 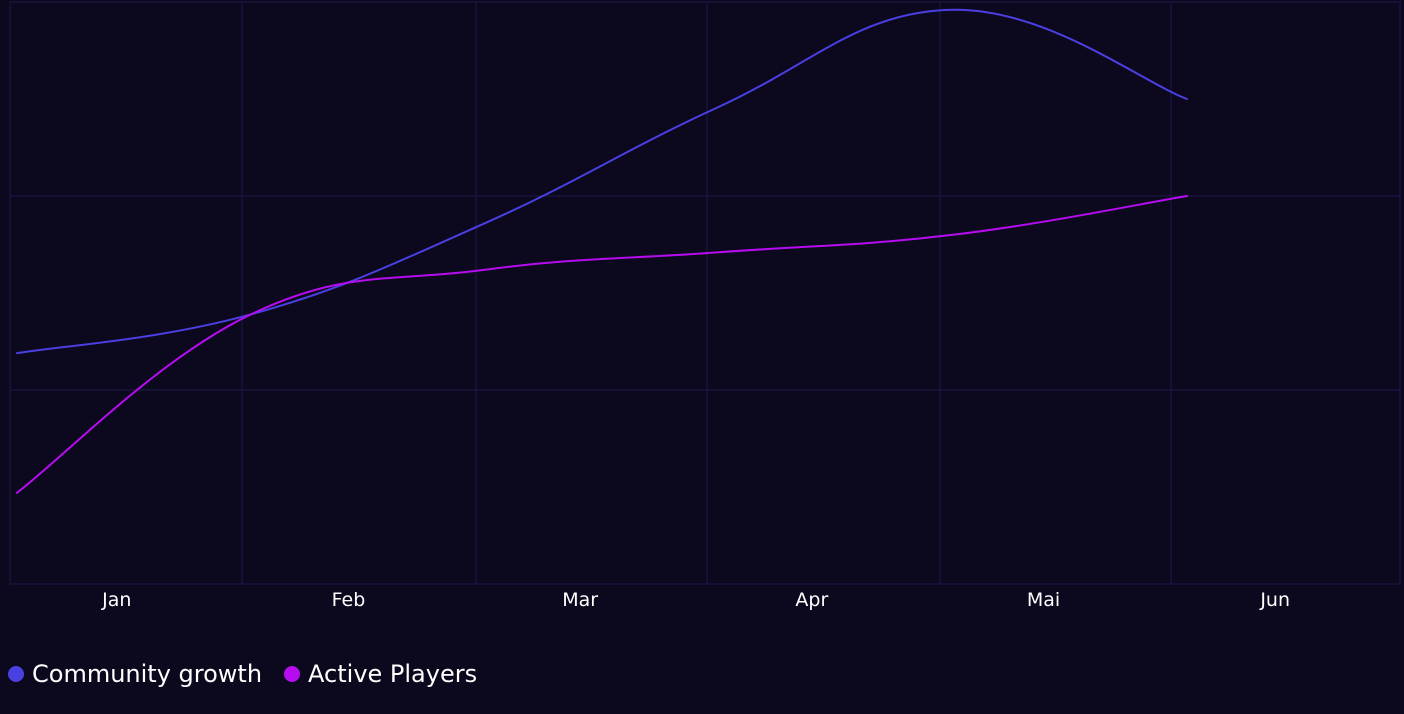 I want to click on x-tick-label: Mai, so click(x=1043, y=600).